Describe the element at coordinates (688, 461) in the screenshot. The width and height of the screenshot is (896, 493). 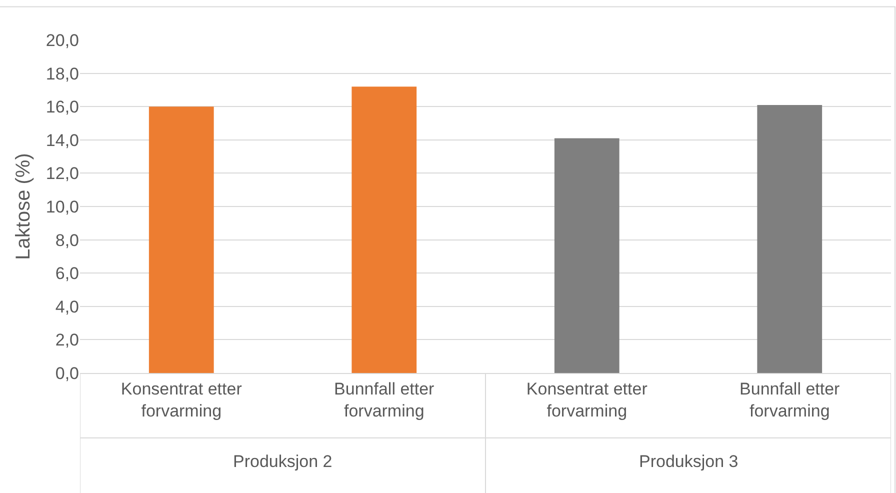
I see `text: Produksjon 3` at that location.